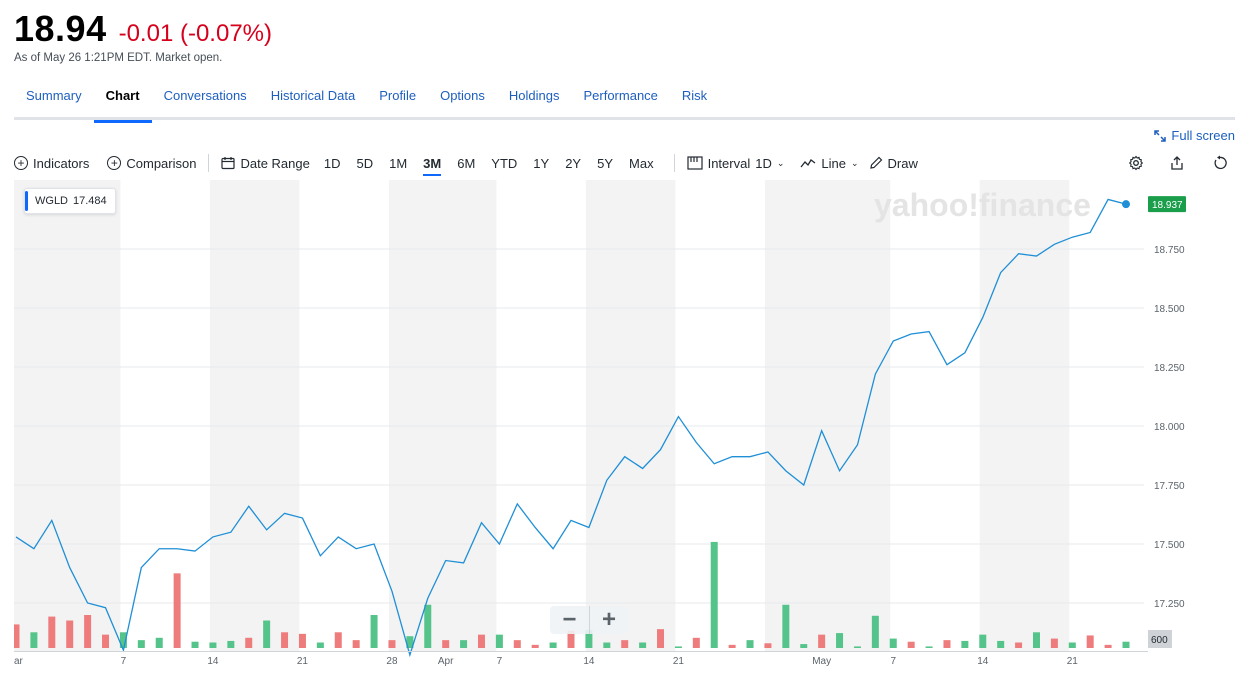 This screenshot has height=690, width=1258. Describe the element at coordinates (605, 163) in the screenshot. I see `range-5y: 5Y` at that location.